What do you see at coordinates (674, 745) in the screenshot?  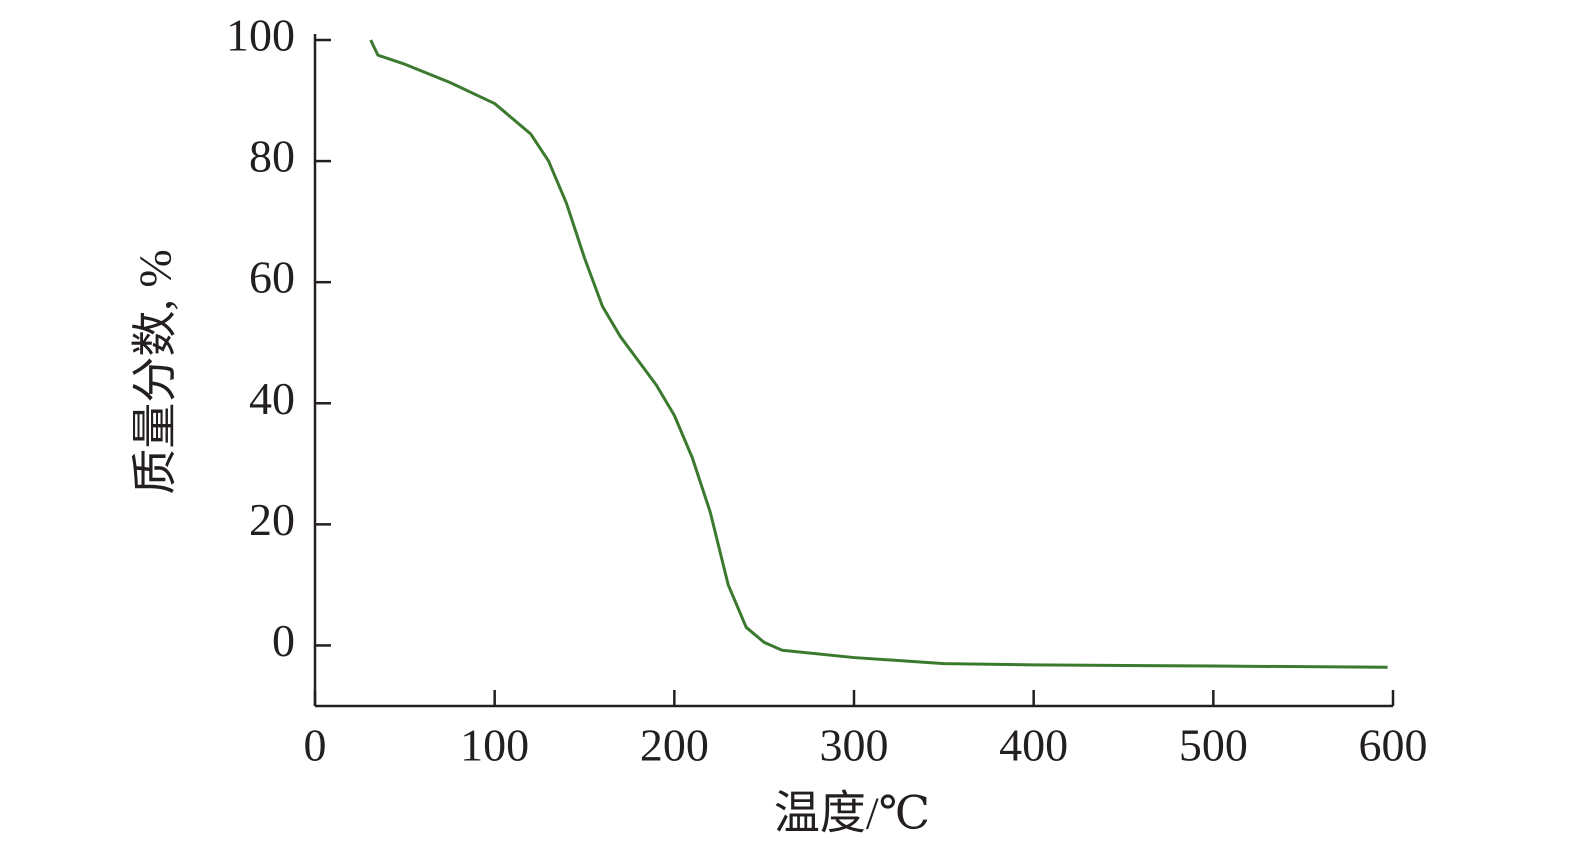 I see `x-tick-label: 200` at bounding box center [674, 745].